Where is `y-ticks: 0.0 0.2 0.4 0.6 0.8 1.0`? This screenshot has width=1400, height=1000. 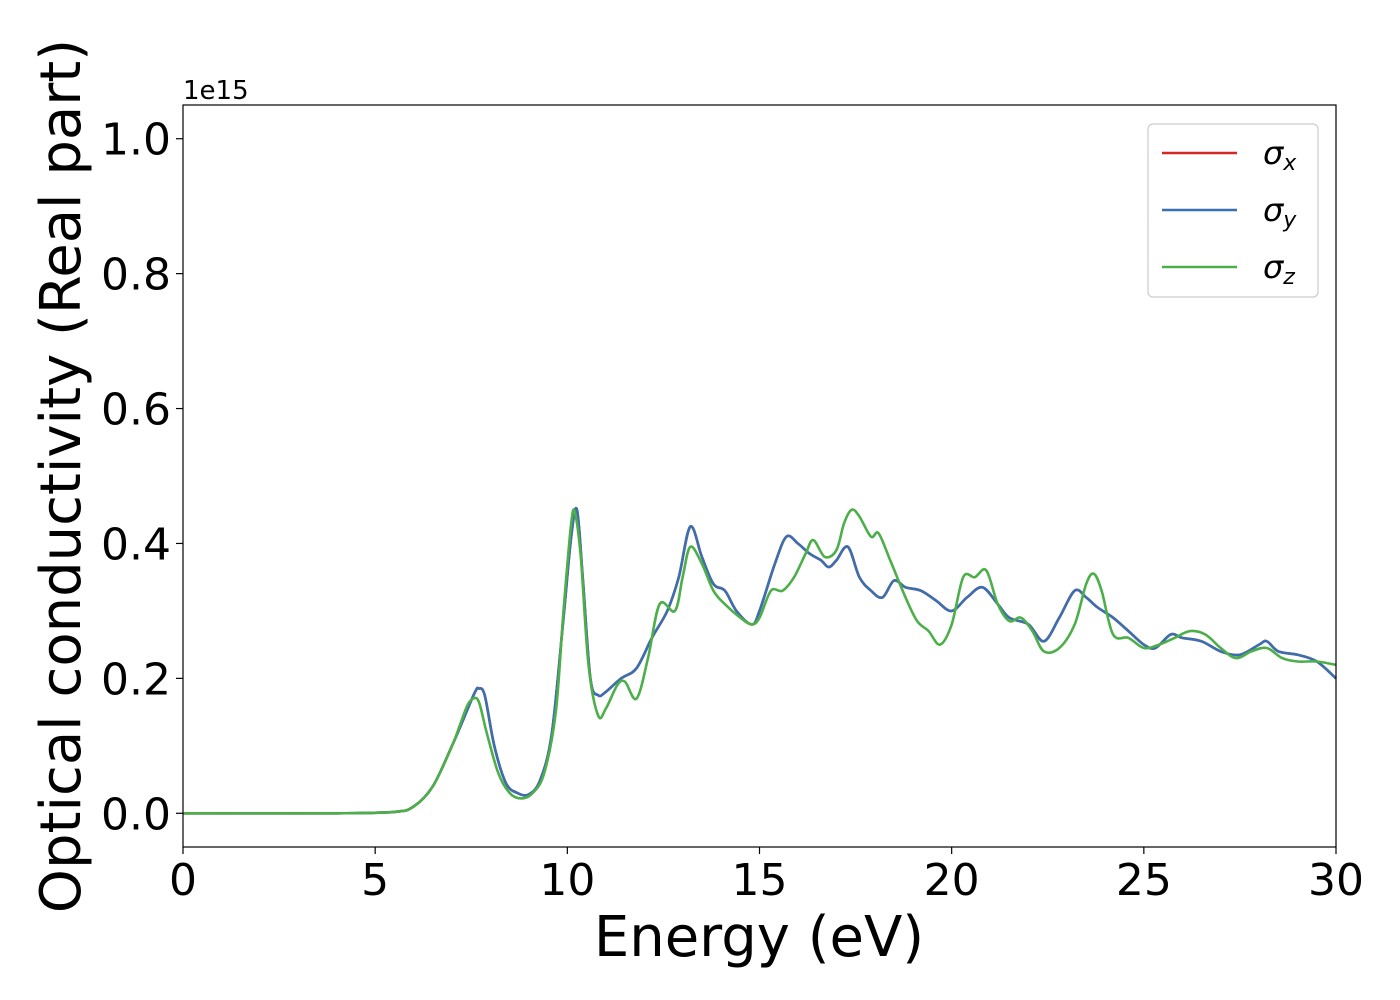
y-ticks: 0.0 0.2 0.4 0.6 0.8 1.0 is located at coordinates (142, 477).